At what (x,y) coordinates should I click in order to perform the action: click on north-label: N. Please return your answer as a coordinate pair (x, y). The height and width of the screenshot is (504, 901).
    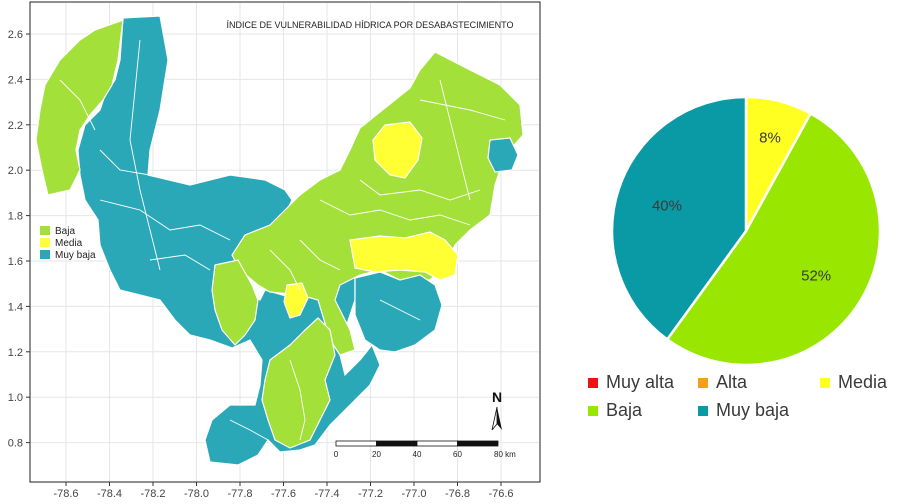
    Looking at the image, I should click on (497, 397).